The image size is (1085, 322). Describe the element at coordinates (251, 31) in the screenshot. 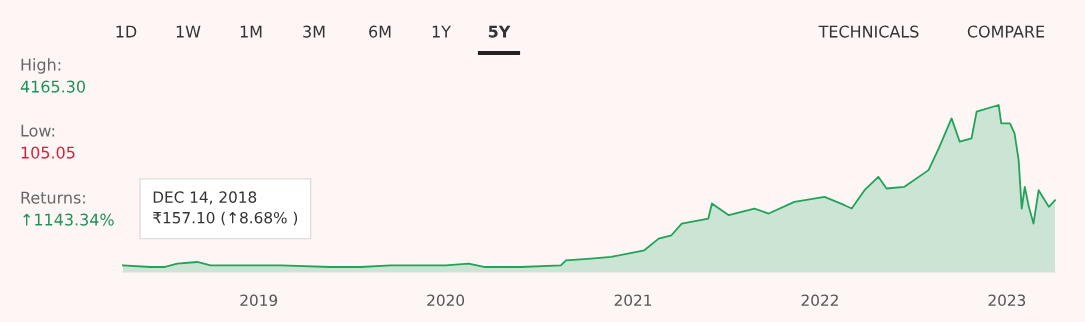

I see `text: 1M` at that location.